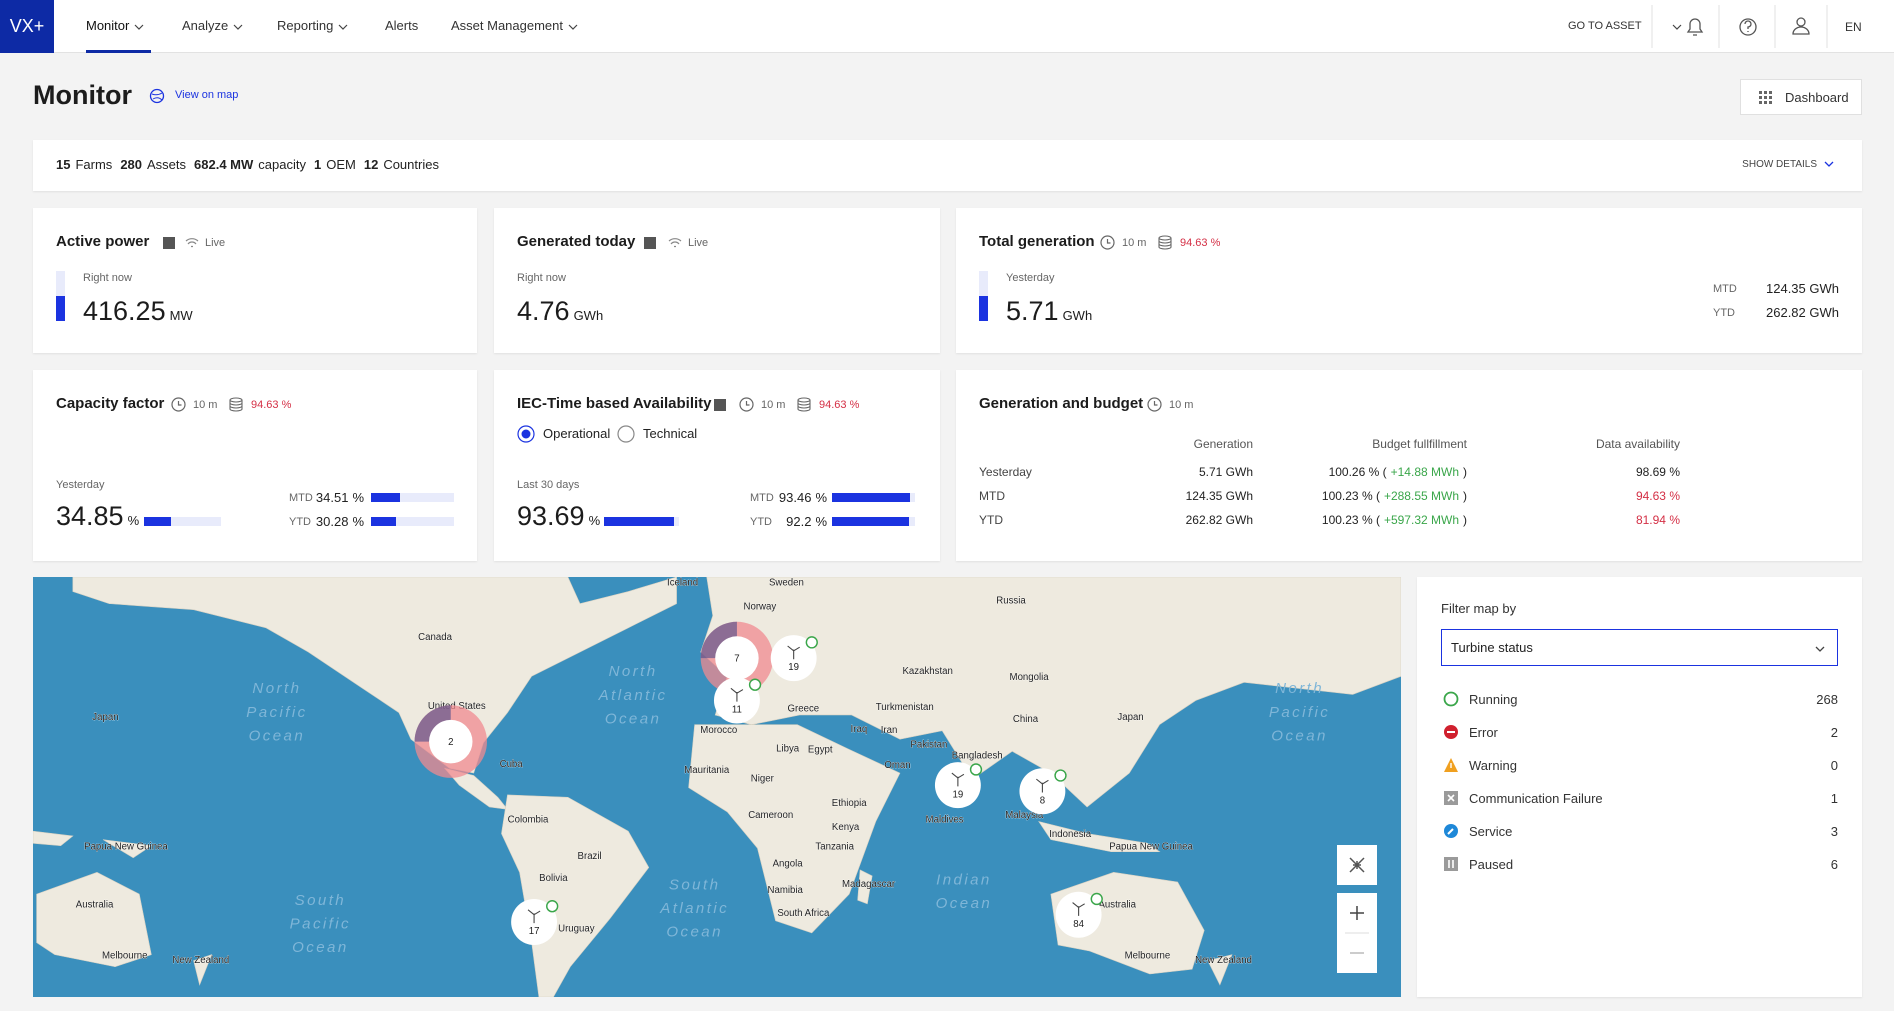 The height and width of the screenshot is (1011, 1894). Describe the element at coordinates (1802, 312) in the screenshot. I see `row-value: 262.82 GWh` at that location.